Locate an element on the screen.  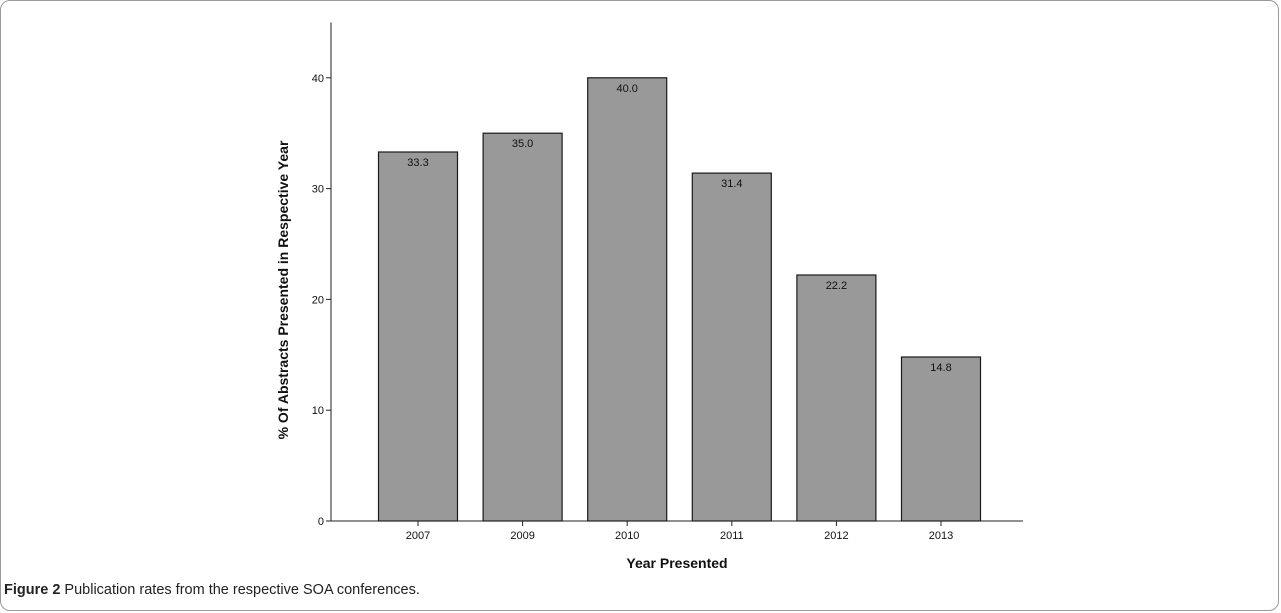
bar-2010 is located at coordinates (627, 299).